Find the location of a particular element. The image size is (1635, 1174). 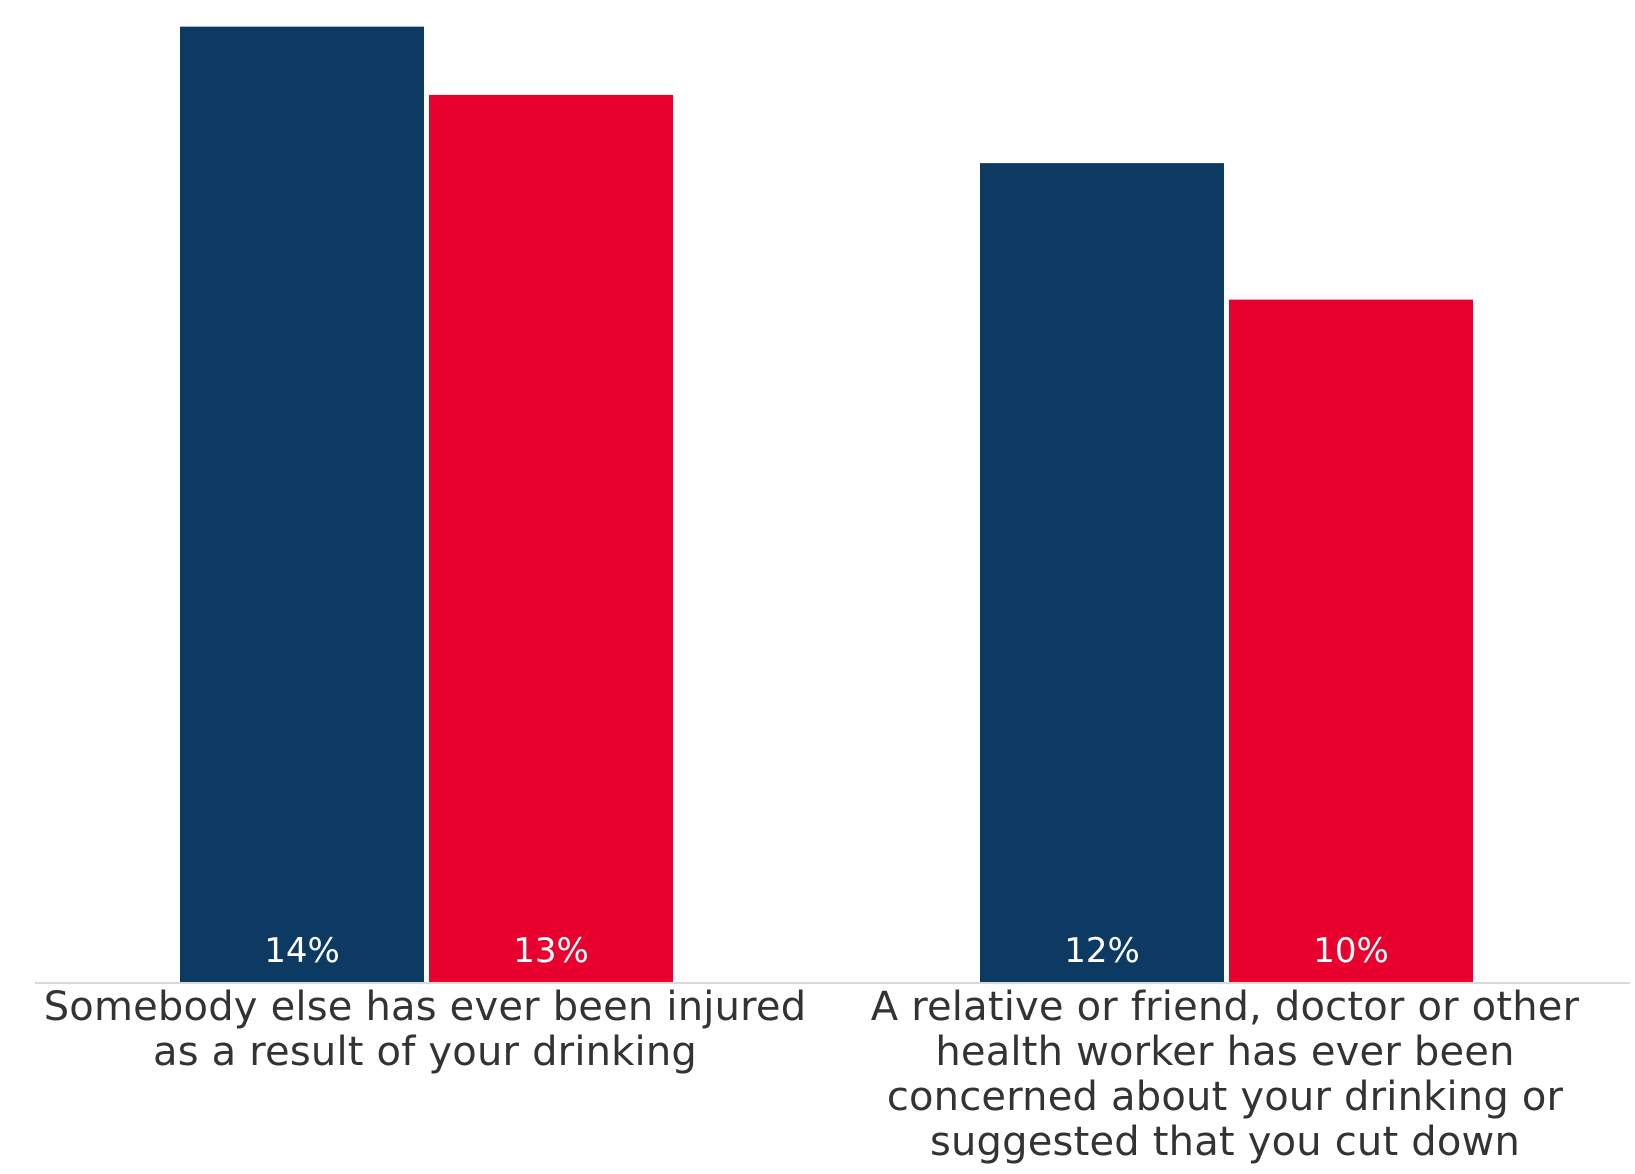

data-label-series1-1: 14% is located at coordinates (302, 951).